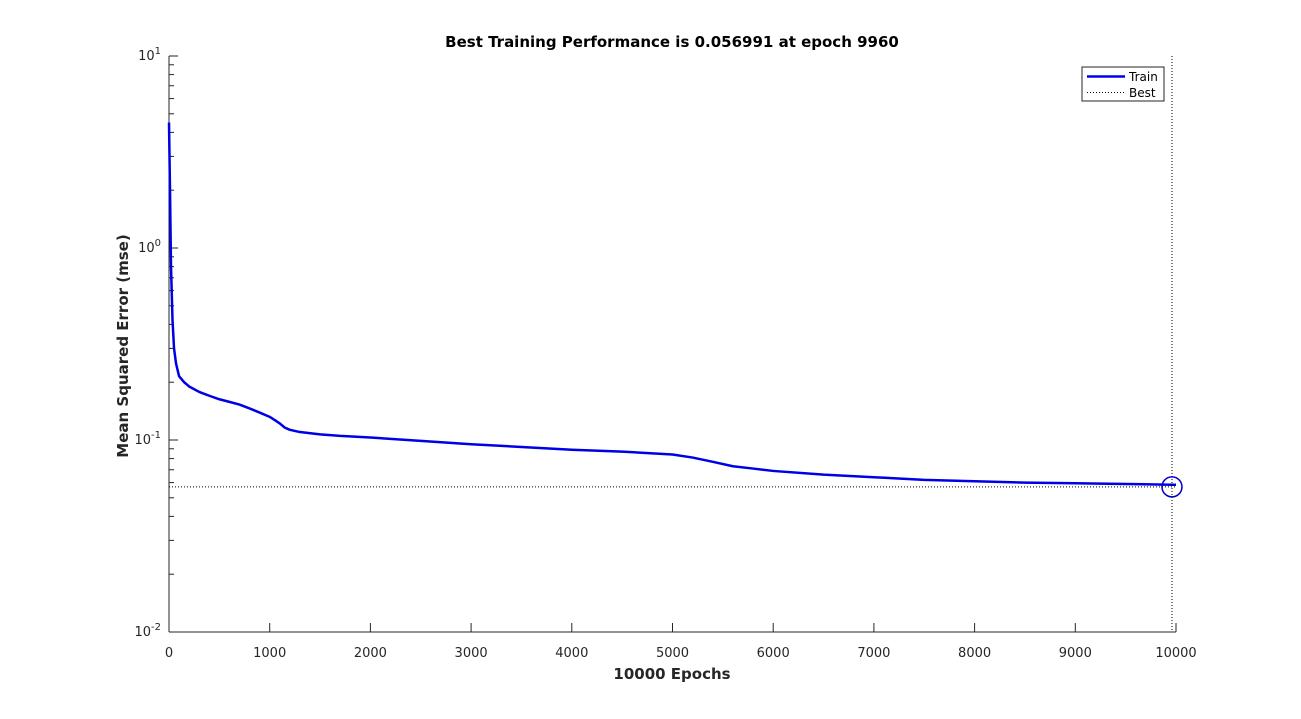 The width and height of the screenshot is (1301, 719). What do you see at coordinates (158, 243) in the screenshot?
I see `y-tick-exponent: 0` at bounding box center [158, 243].